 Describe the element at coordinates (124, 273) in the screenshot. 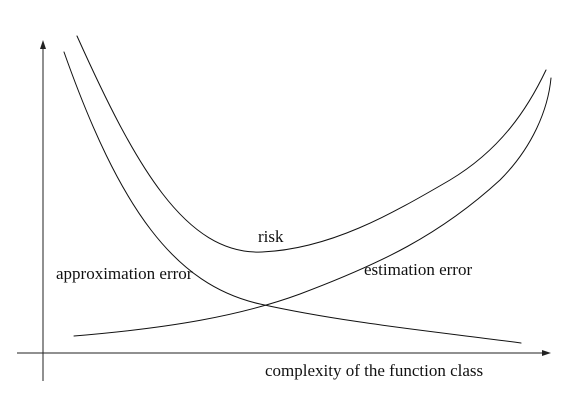

I see `approximation-error-label: approximation error` at that location.